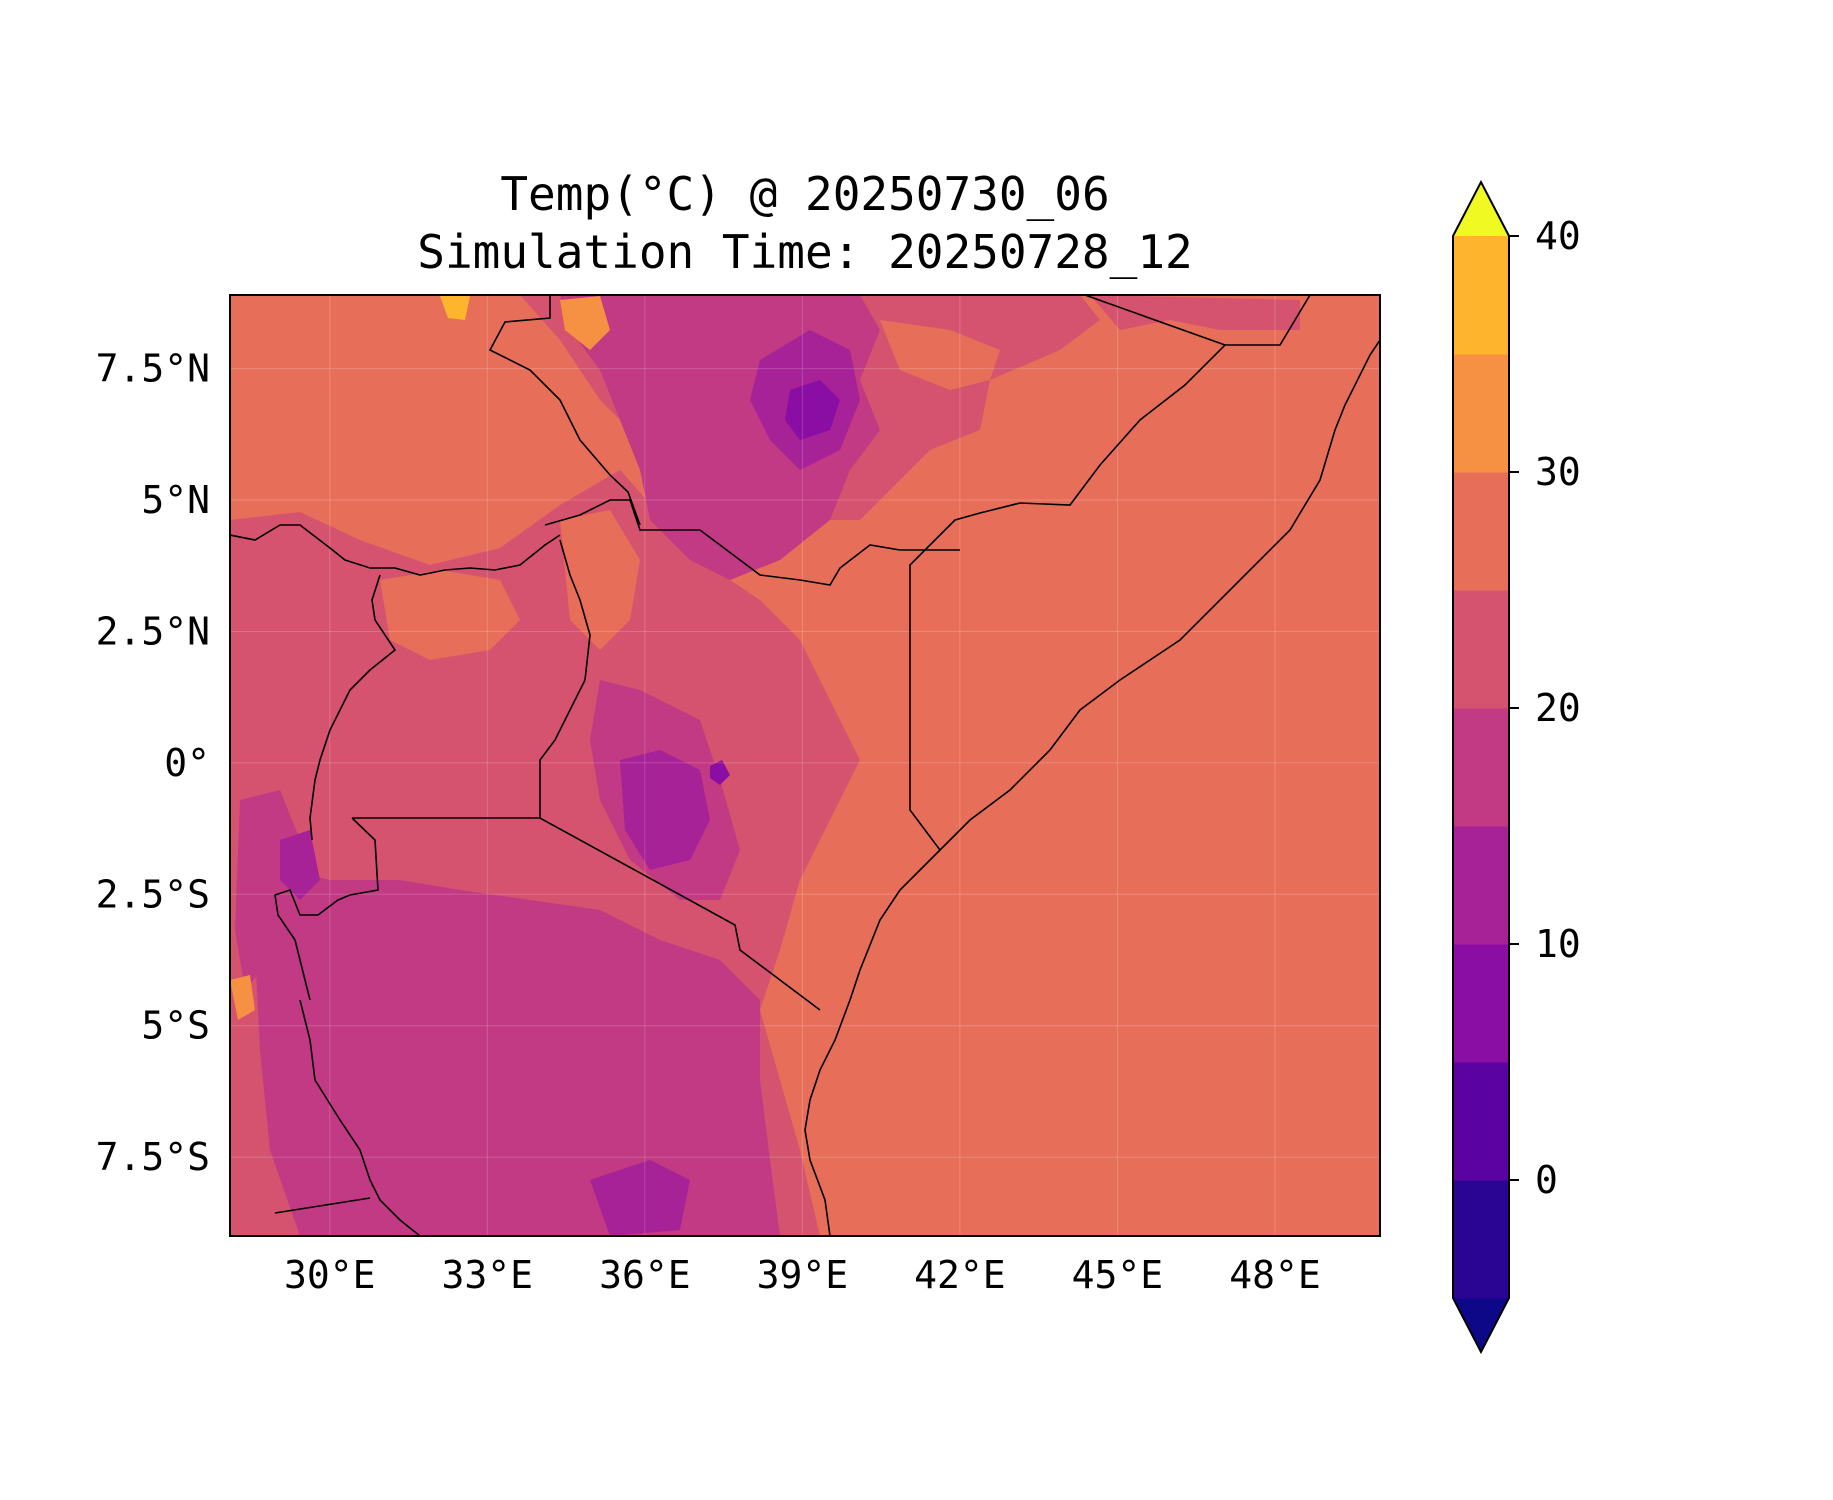 Image resolution: width=1833 pixels, height=1500 pixels. I want to click on field-region-10-15-tanzania, so click(640, 1198).